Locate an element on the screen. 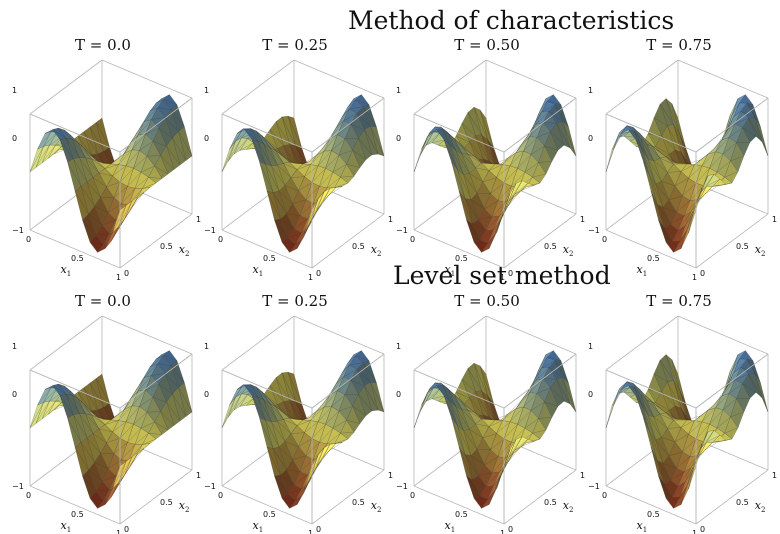 This screenshot has width=780, height=534. section-title-top: Method of characteristics is located at coordinates (511, 20).